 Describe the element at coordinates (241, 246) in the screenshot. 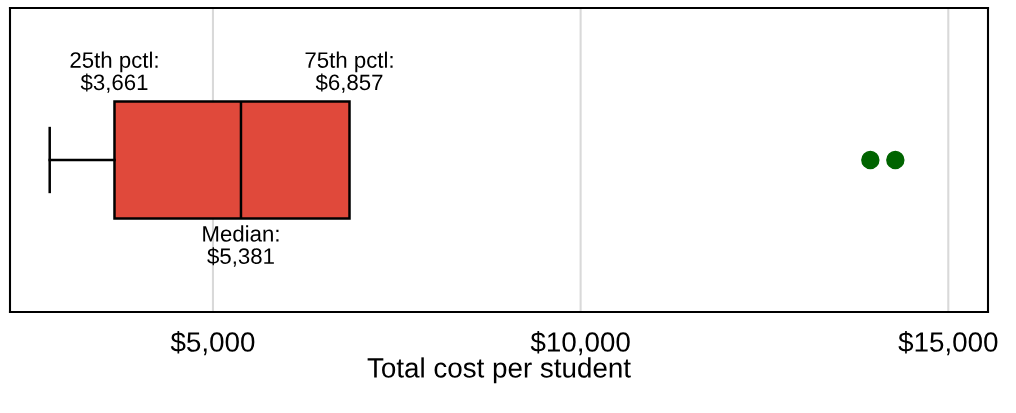

I see `annotation: Median: $5,381` at that location.